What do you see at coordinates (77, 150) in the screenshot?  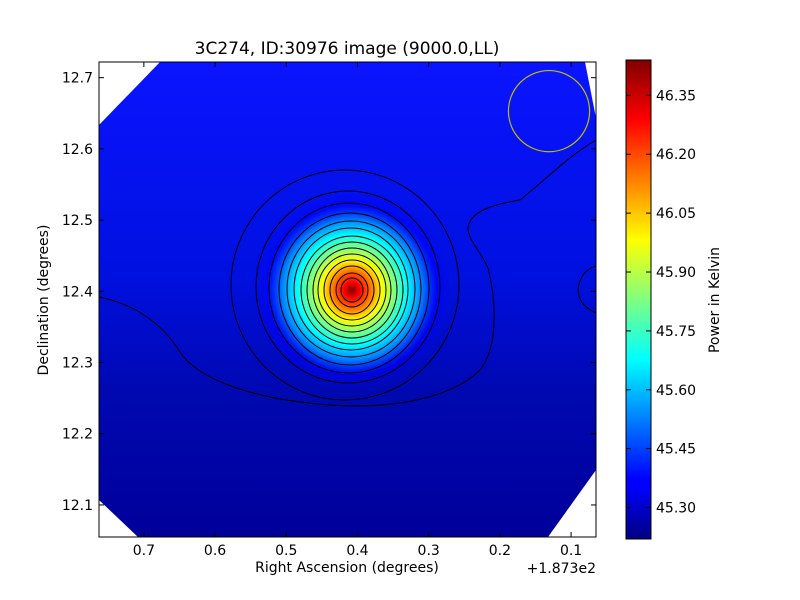 I see `y-tick-label: 12.6` at bounding box center [77, 150].